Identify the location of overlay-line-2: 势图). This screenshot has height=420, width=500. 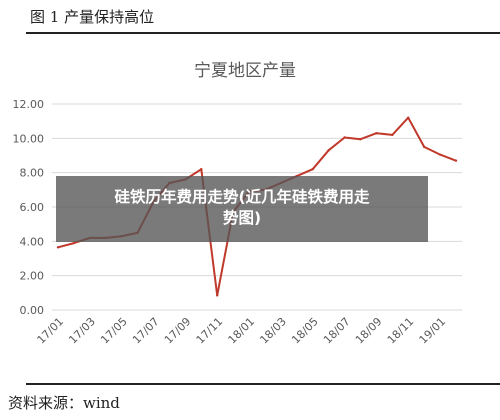
(242, 218).